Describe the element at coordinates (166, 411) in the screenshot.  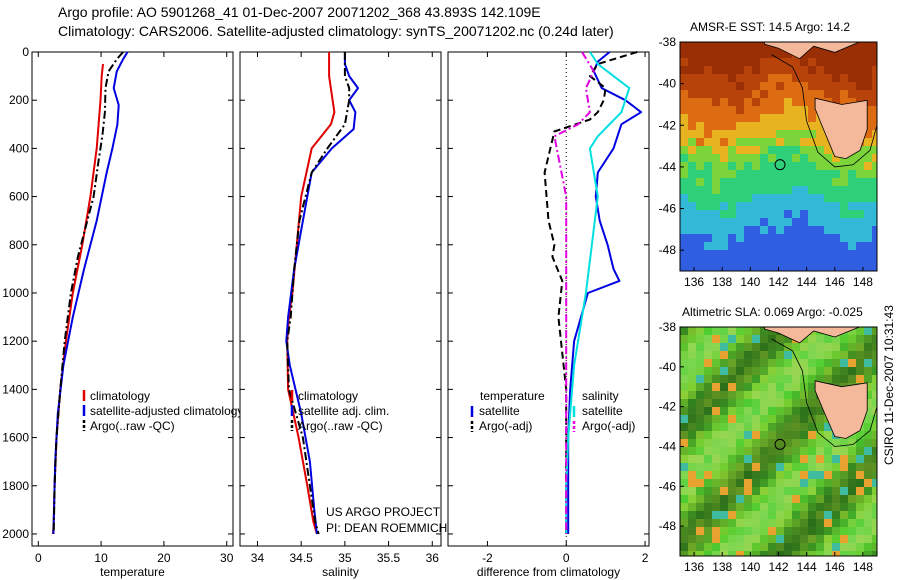
I see `legend-entry: satellite-adjusted climatology` at that location.